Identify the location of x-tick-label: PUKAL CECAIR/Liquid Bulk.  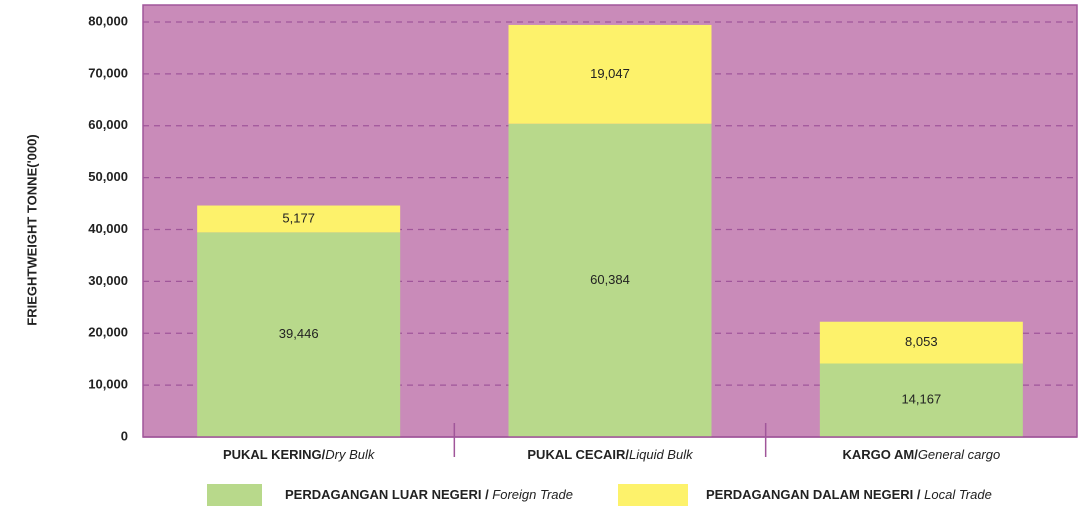
(610, 454).